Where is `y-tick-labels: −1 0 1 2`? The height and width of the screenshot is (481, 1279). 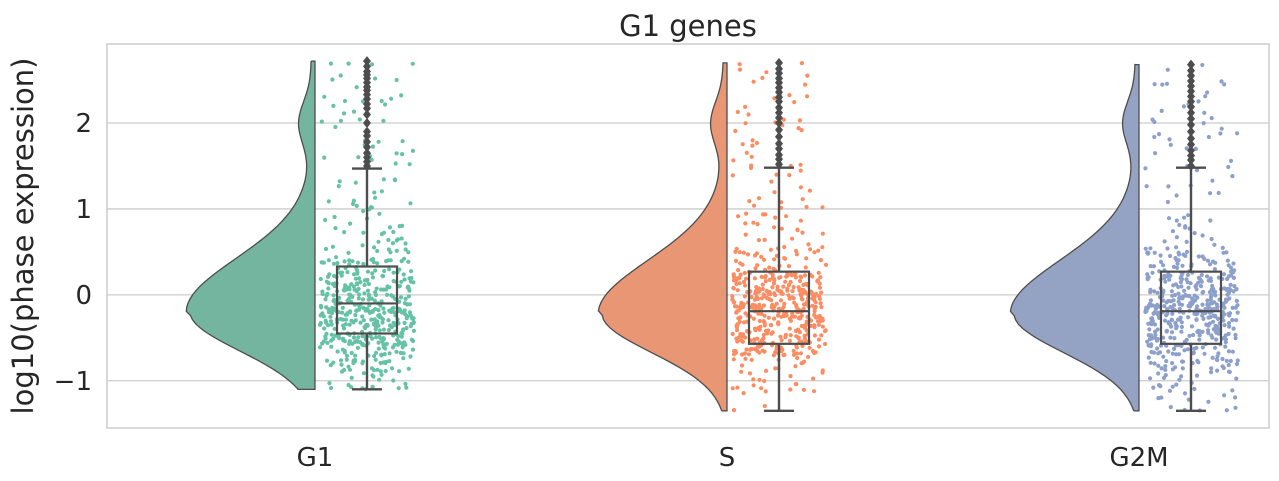 y-tick-labels: −1 0 1 2 is located at coordinates (73, 253).